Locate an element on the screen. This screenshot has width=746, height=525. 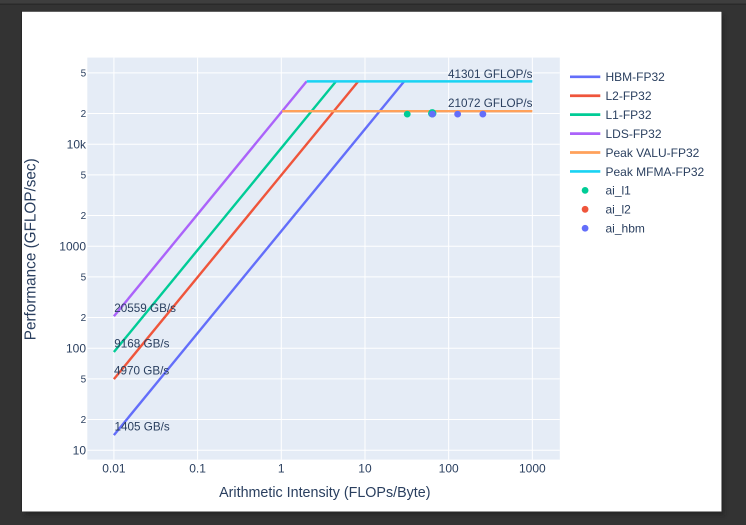
svg-text: 21072 GFLOP/s is located at coordinates (490, 103).